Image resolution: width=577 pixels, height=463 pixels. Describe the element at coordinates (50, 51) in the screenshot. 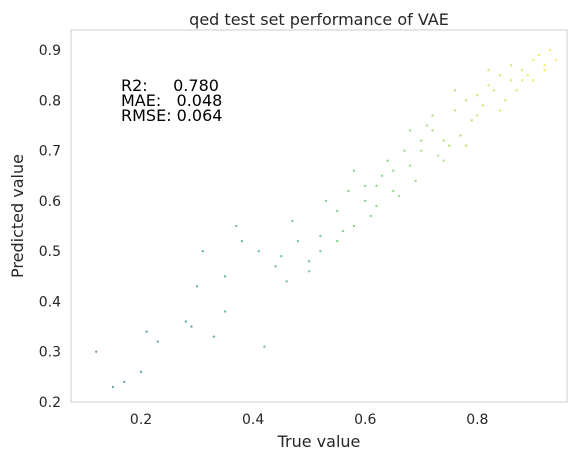

I see `y-tick-label: 0.9` at that location.